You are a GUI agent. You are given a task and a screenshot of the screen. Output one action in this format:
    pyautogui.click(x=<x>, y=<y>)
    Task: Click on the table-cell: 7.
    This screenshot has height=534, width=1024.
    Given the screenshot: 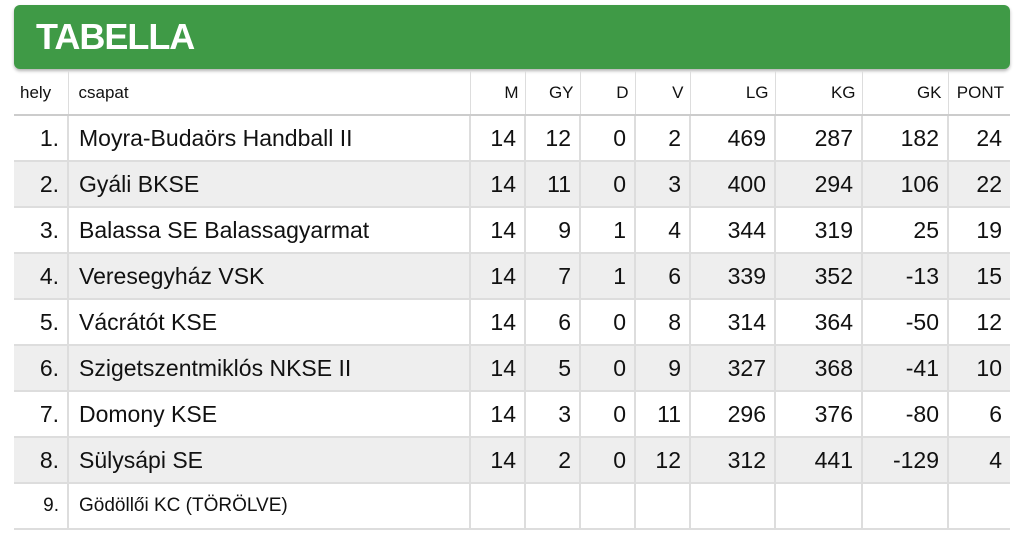 What is the action you would take?
    pyautogui.click(x=41, y=414)
    